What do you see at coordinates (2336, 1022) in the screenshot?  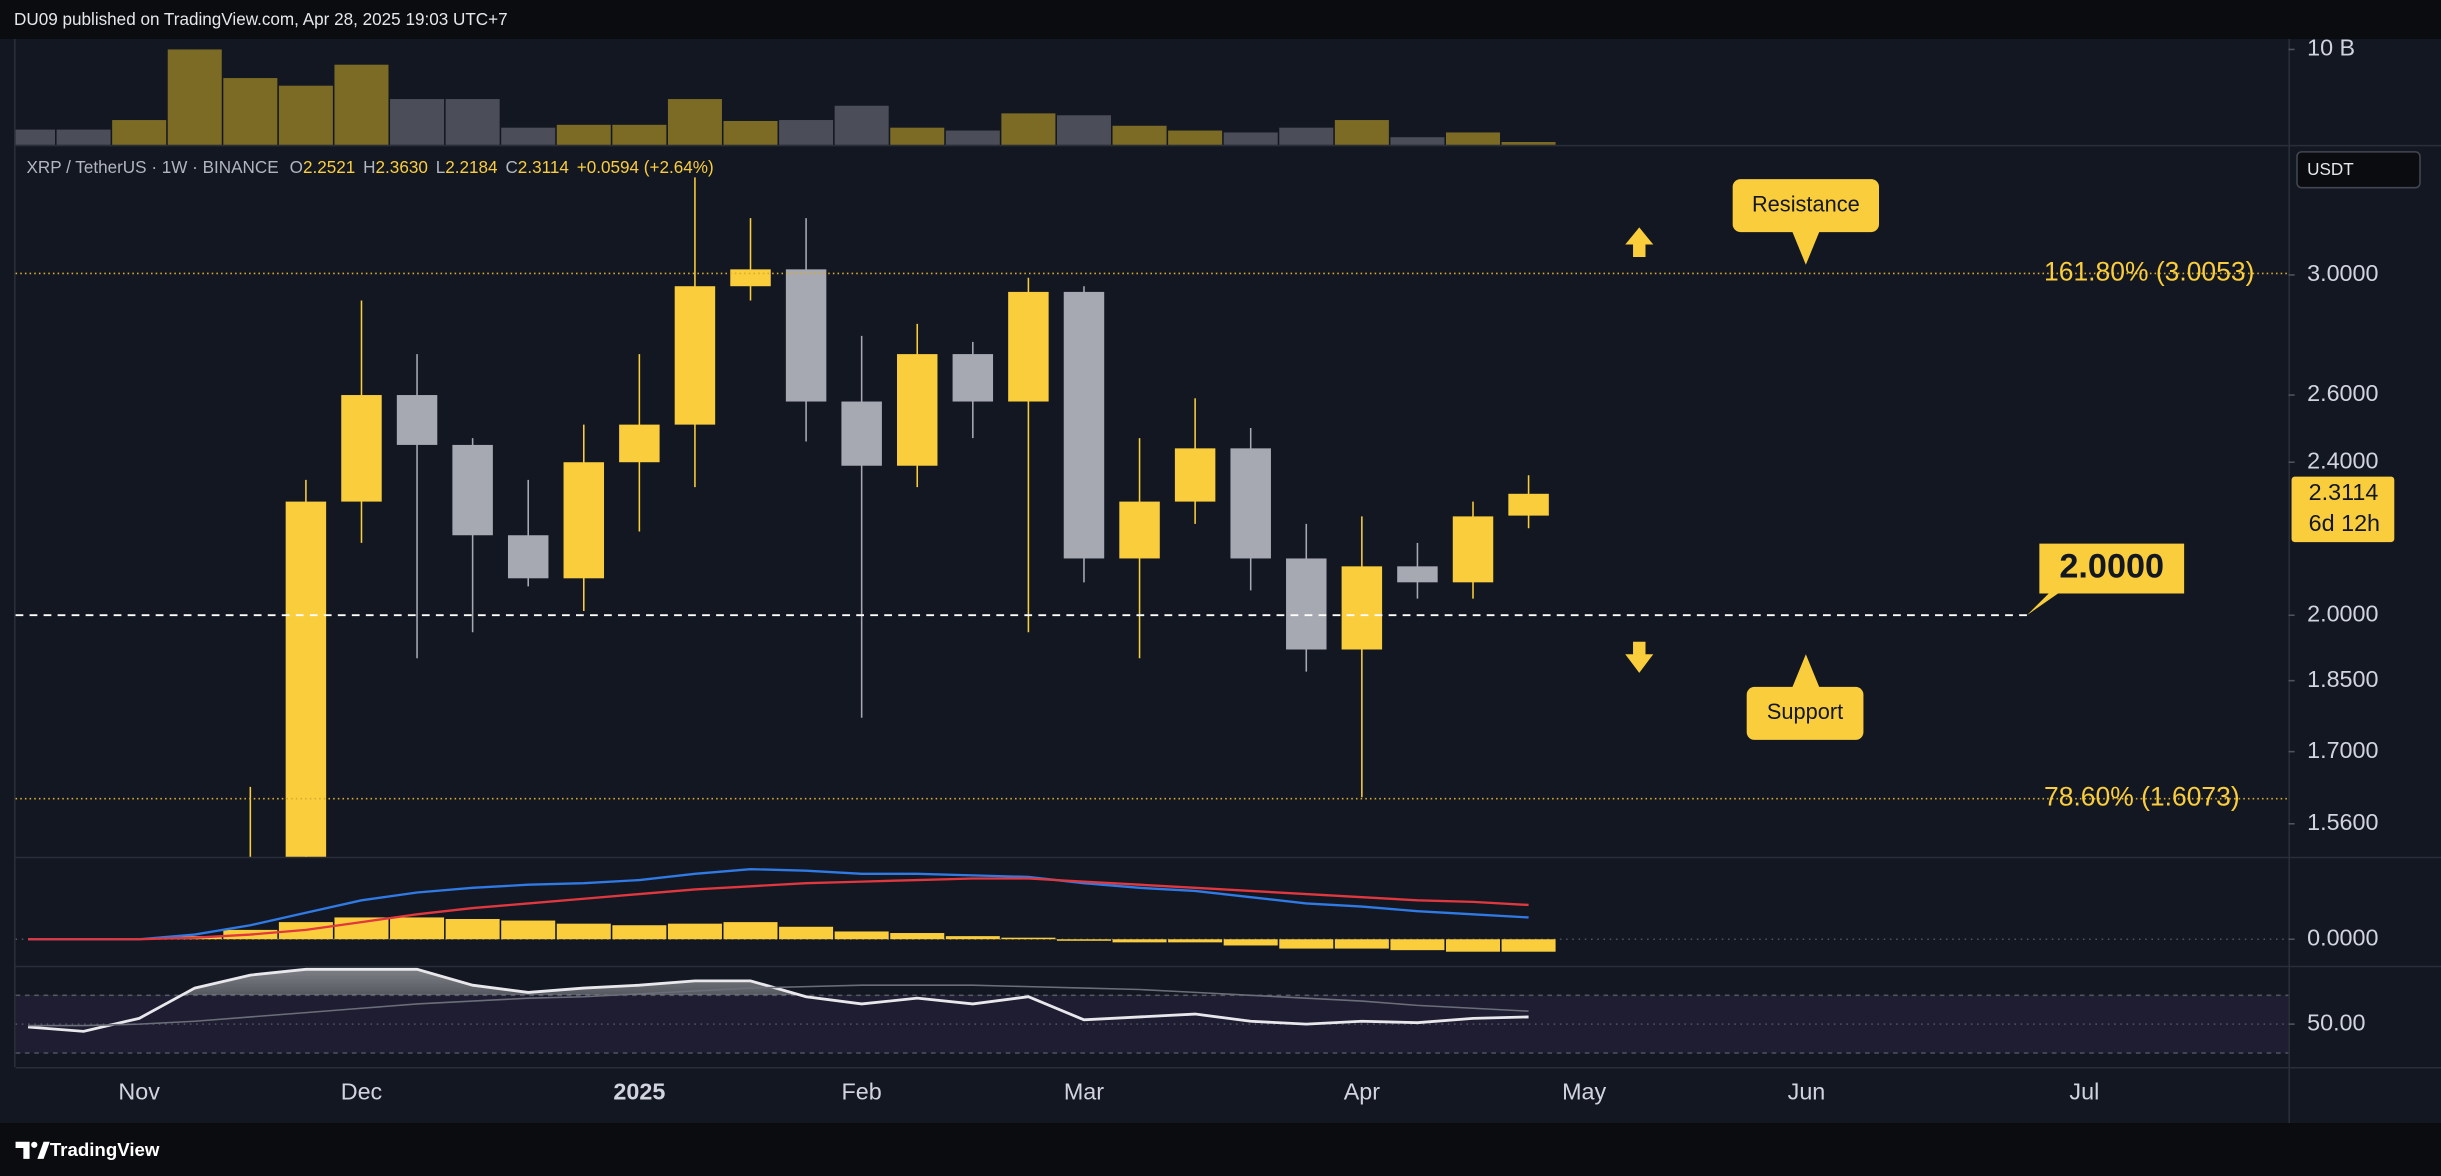 I see `y-tick-label: 50.00` at bounding box center [2336, 1022].